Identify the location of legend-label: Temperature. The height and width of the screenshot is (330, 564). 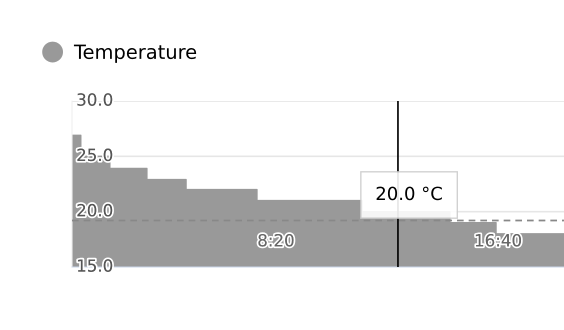
(135, 53).